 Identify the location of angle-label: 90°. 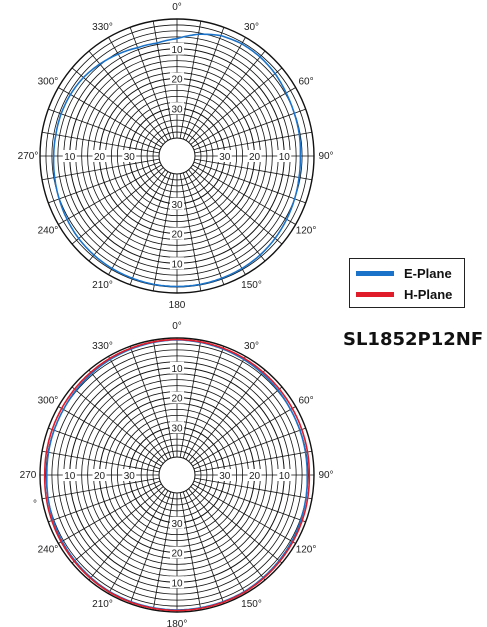
(325, 475).